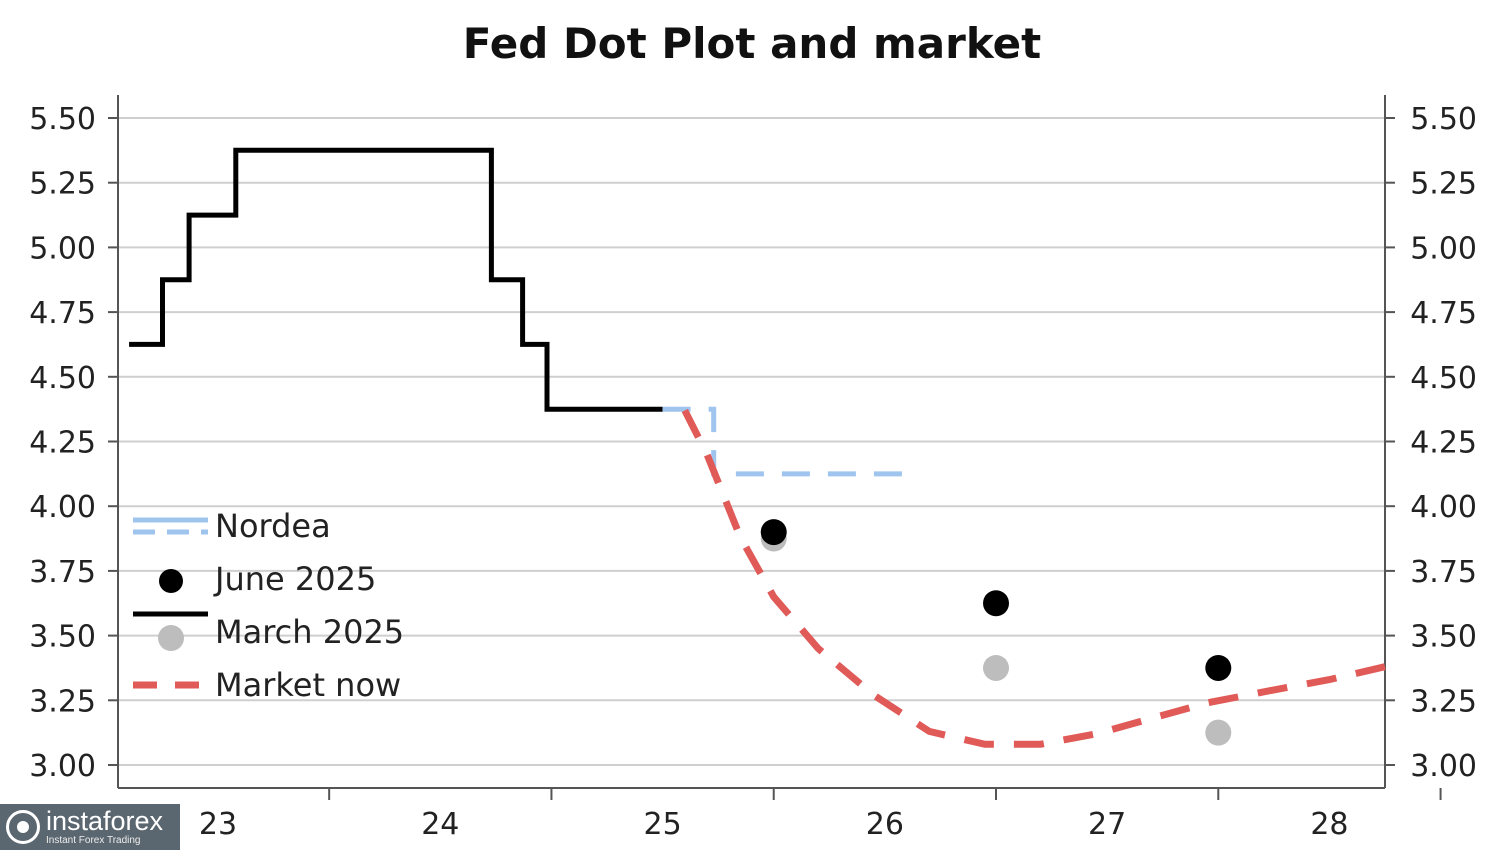 The height and width of the screenshot is (850, 1500). What do you see at coordinates (396, 279) in the screenshot?
I see `series-fed-funds-line` at bounding box center [396, 279].